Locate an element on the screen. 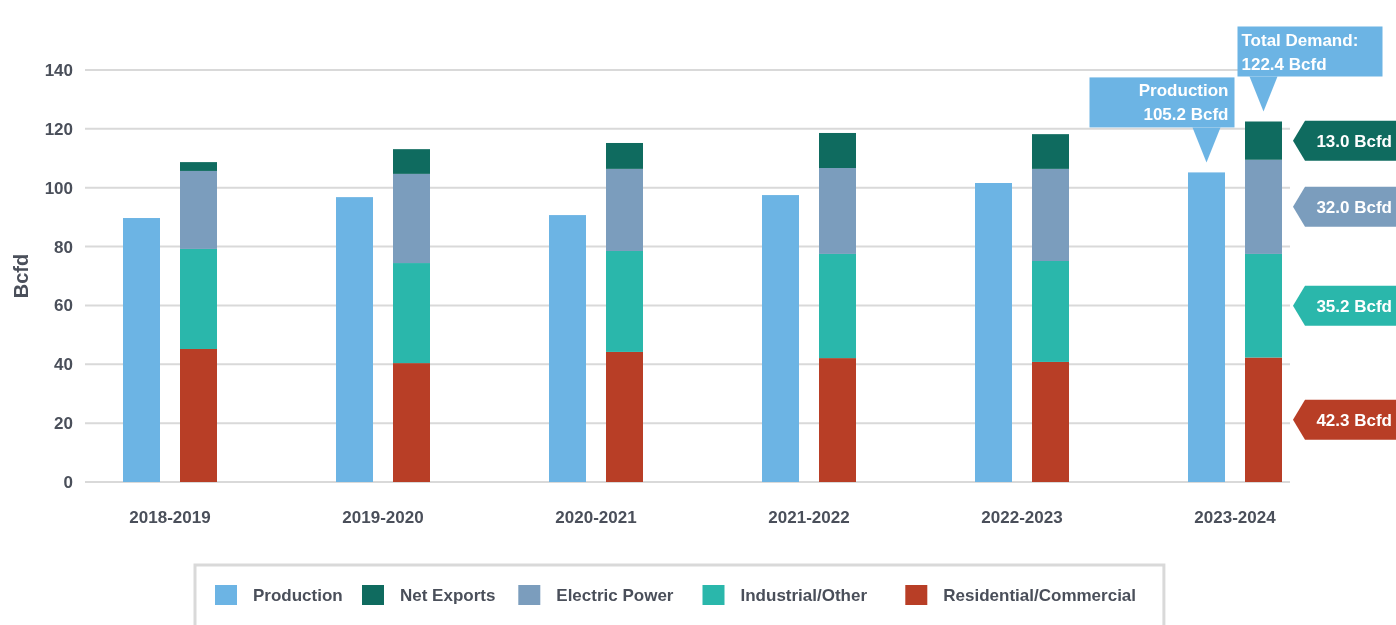  annotation: Production 105.2 Bcfd is located at coordinates (1183, 103).